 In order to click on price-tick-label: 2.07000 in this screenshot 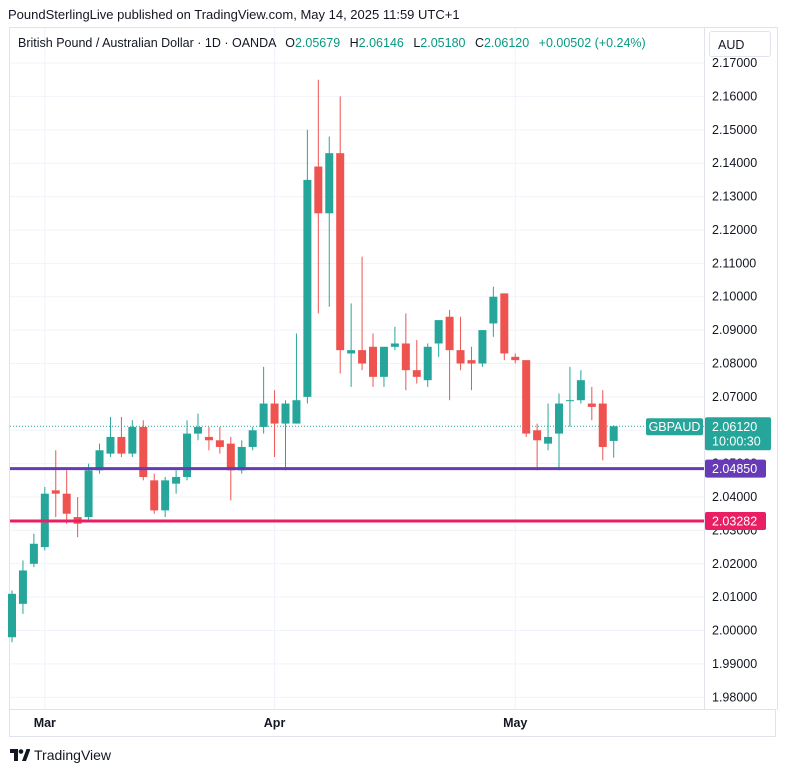, I will do `click(734, 397)`.